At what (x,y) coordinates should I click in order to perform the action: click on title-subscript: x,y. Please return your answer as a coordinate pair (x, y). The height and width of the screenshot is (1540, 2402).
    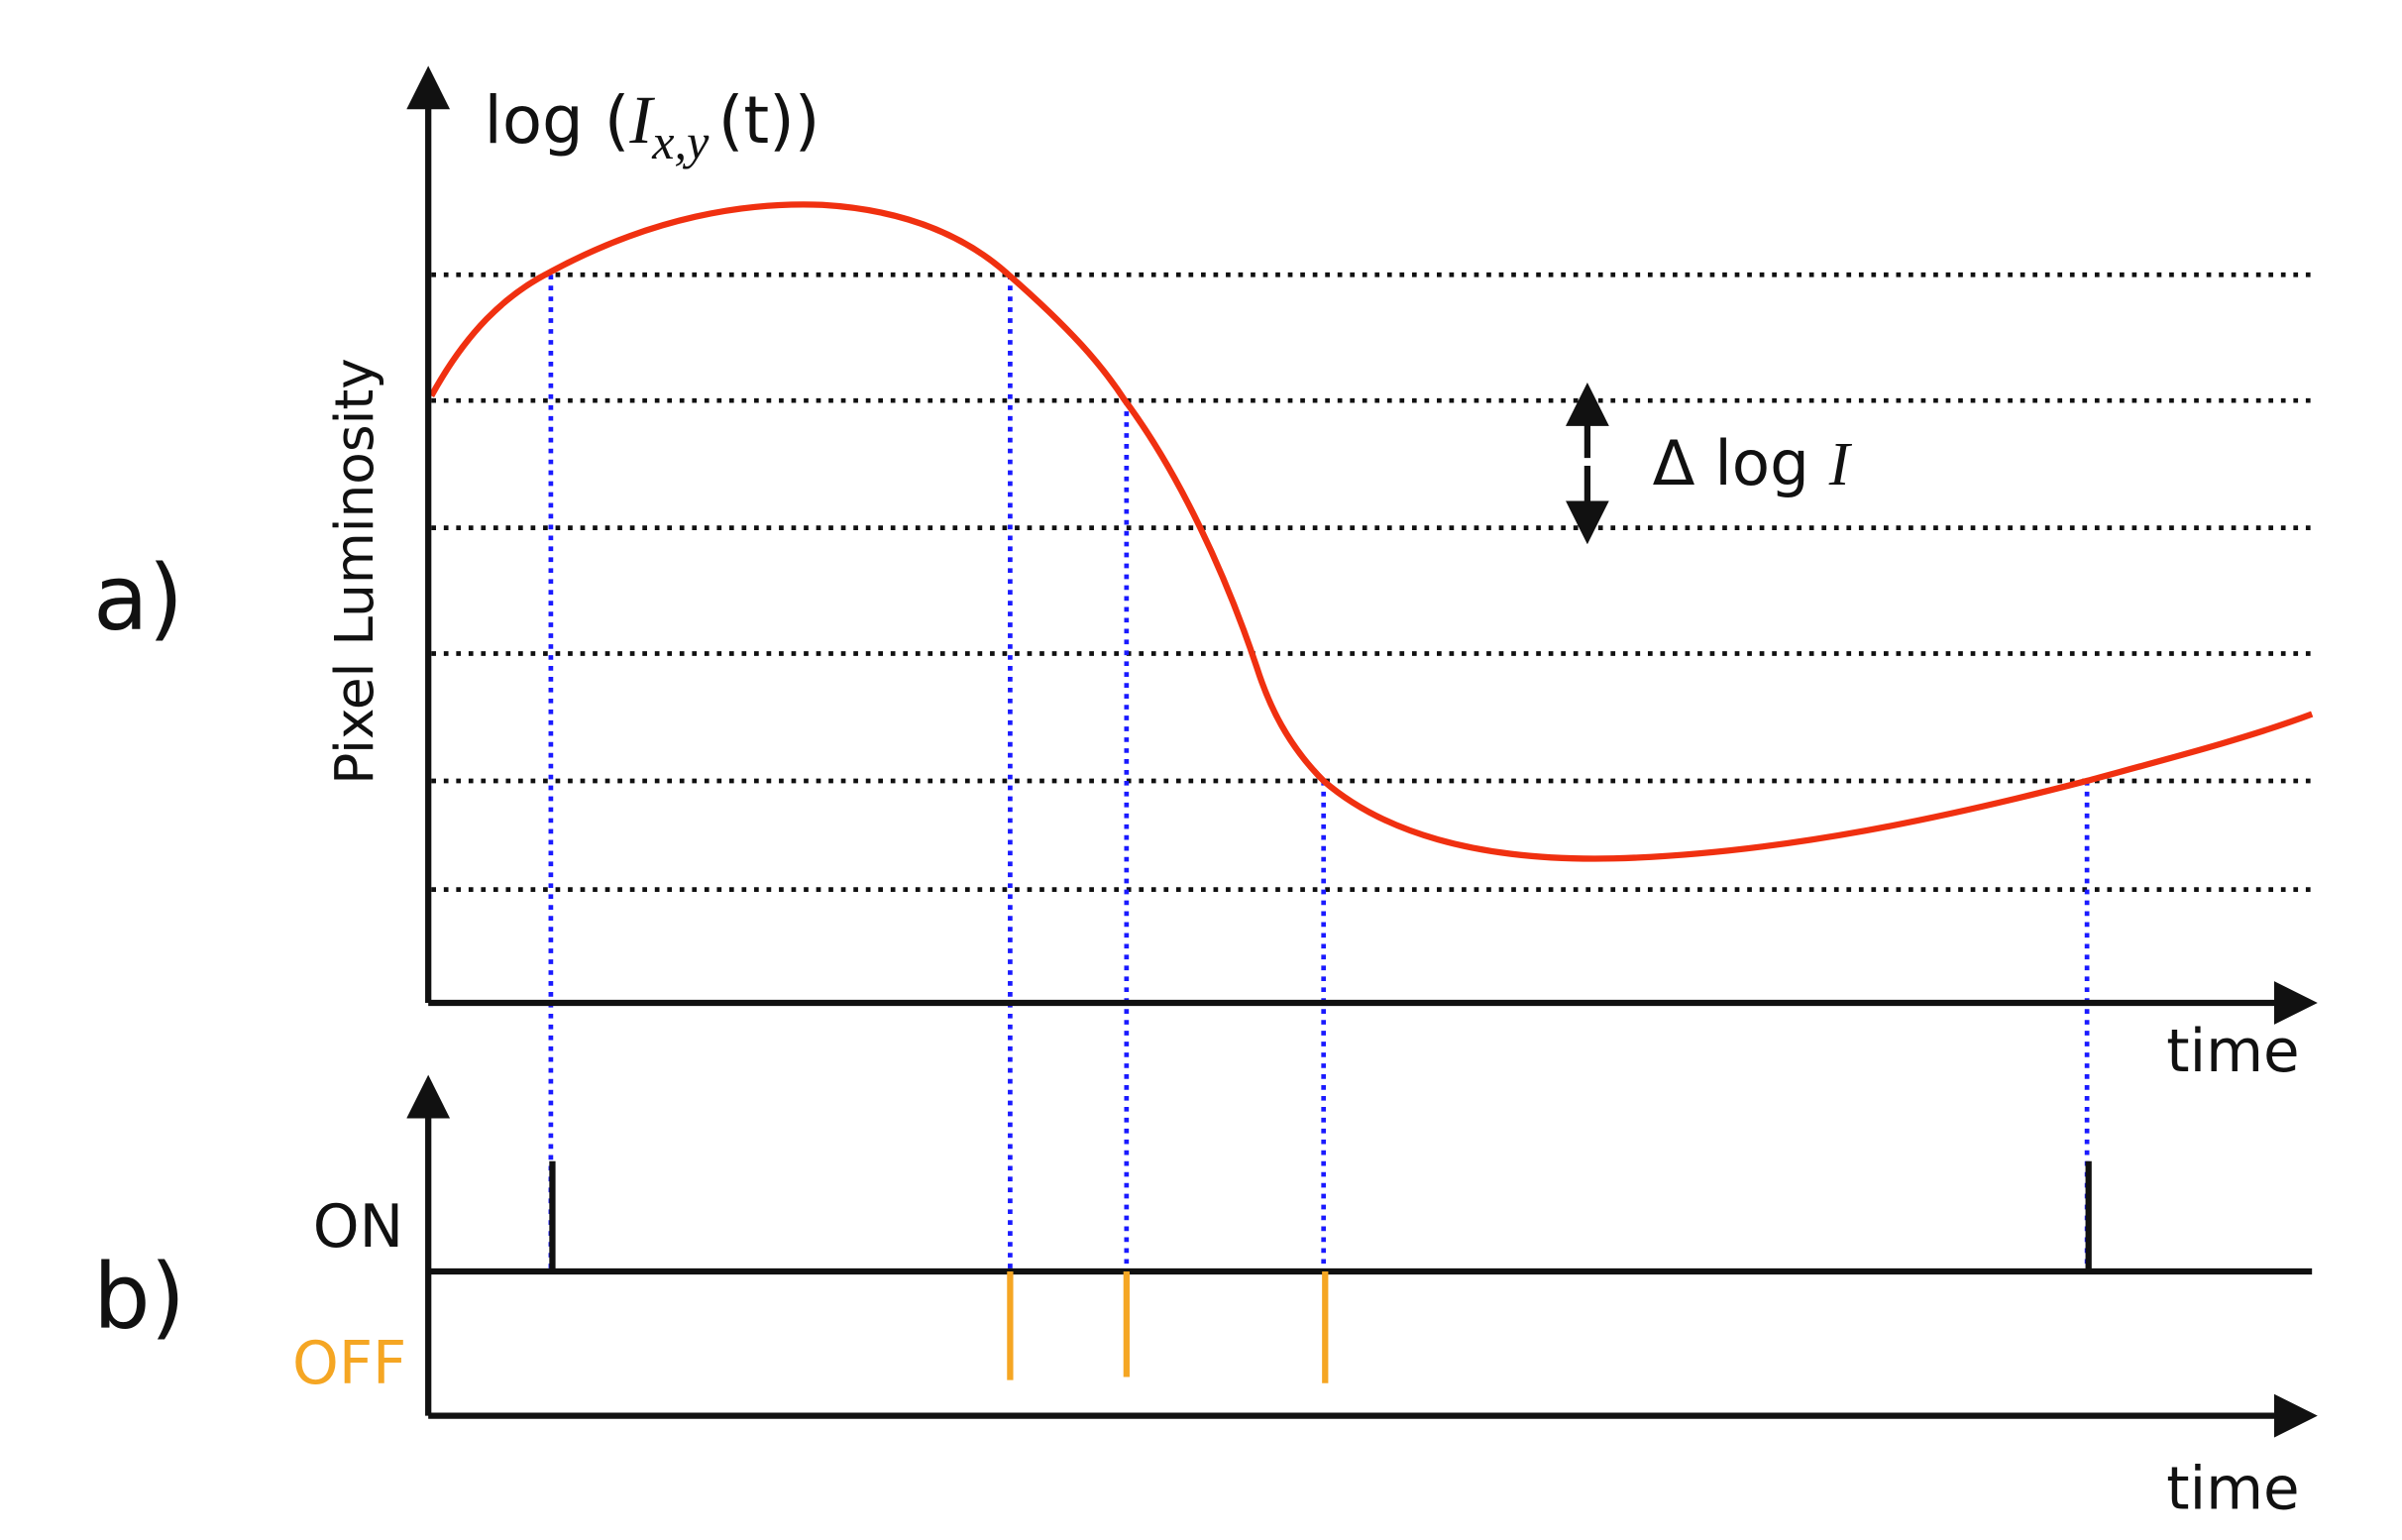
    Looking at the image, I should click on (681, 141).